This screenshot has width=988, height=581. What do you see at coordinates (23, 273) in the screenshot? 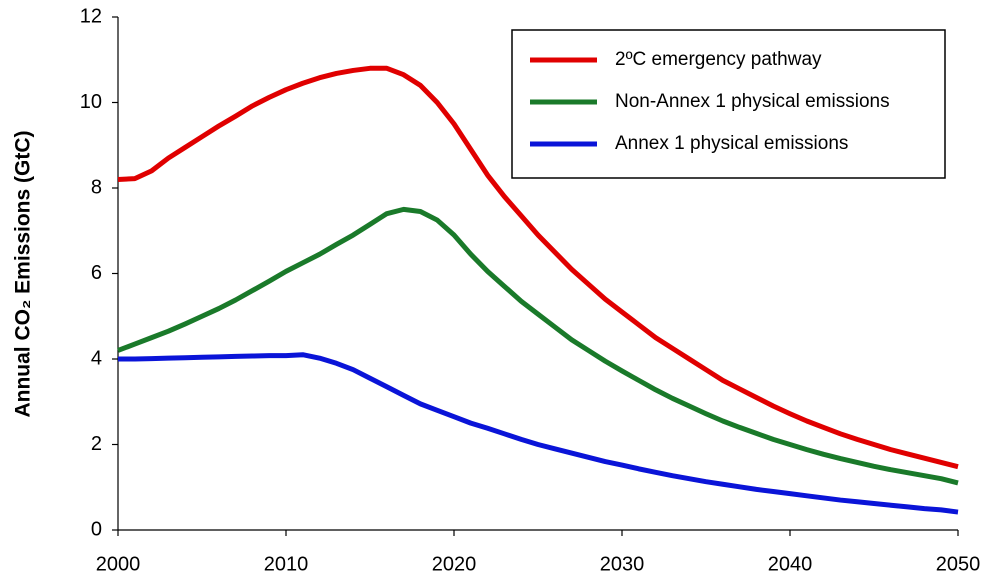
I see `y-axis-label: Annual CO₂ Emissions (GtC)` at bounding box center [23, 273].